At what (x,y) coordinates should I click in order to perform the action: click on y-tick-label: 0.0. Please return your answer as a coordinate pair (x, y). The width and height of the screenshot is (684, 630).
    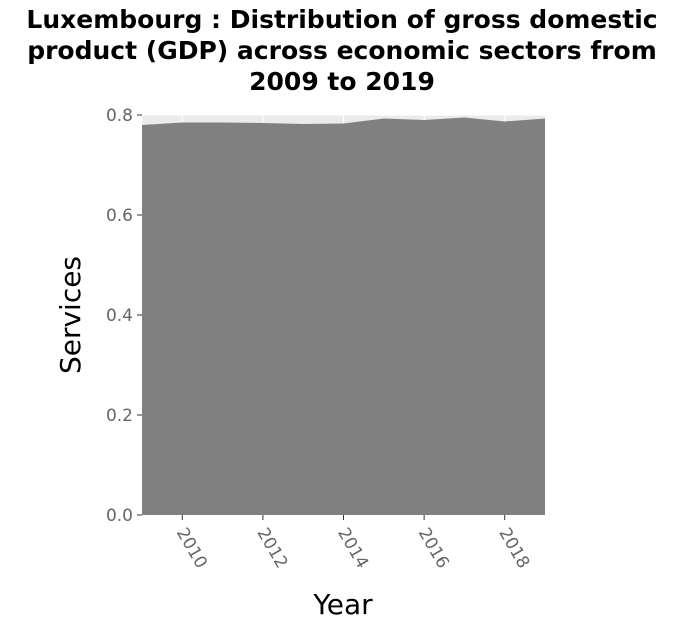
    Looking at the image, I should click on (119, 516).